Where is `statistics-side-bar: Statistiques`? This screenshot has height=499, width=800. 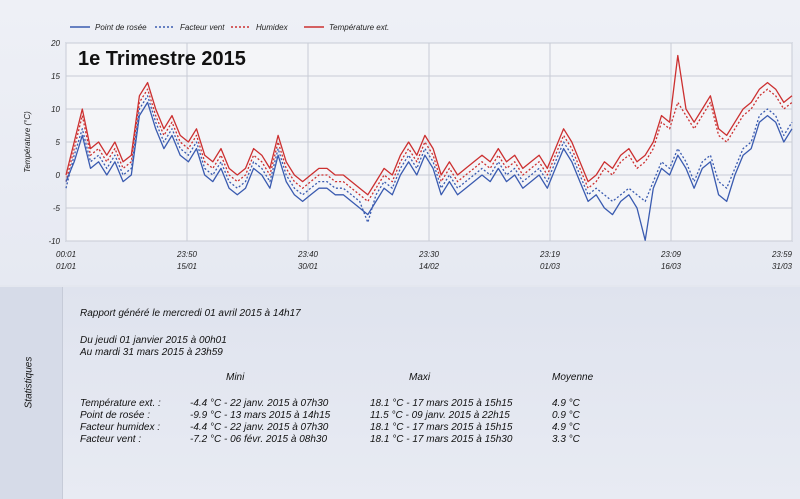
statistics-side-bar: Statistiques is located at coordinates (31, 393).